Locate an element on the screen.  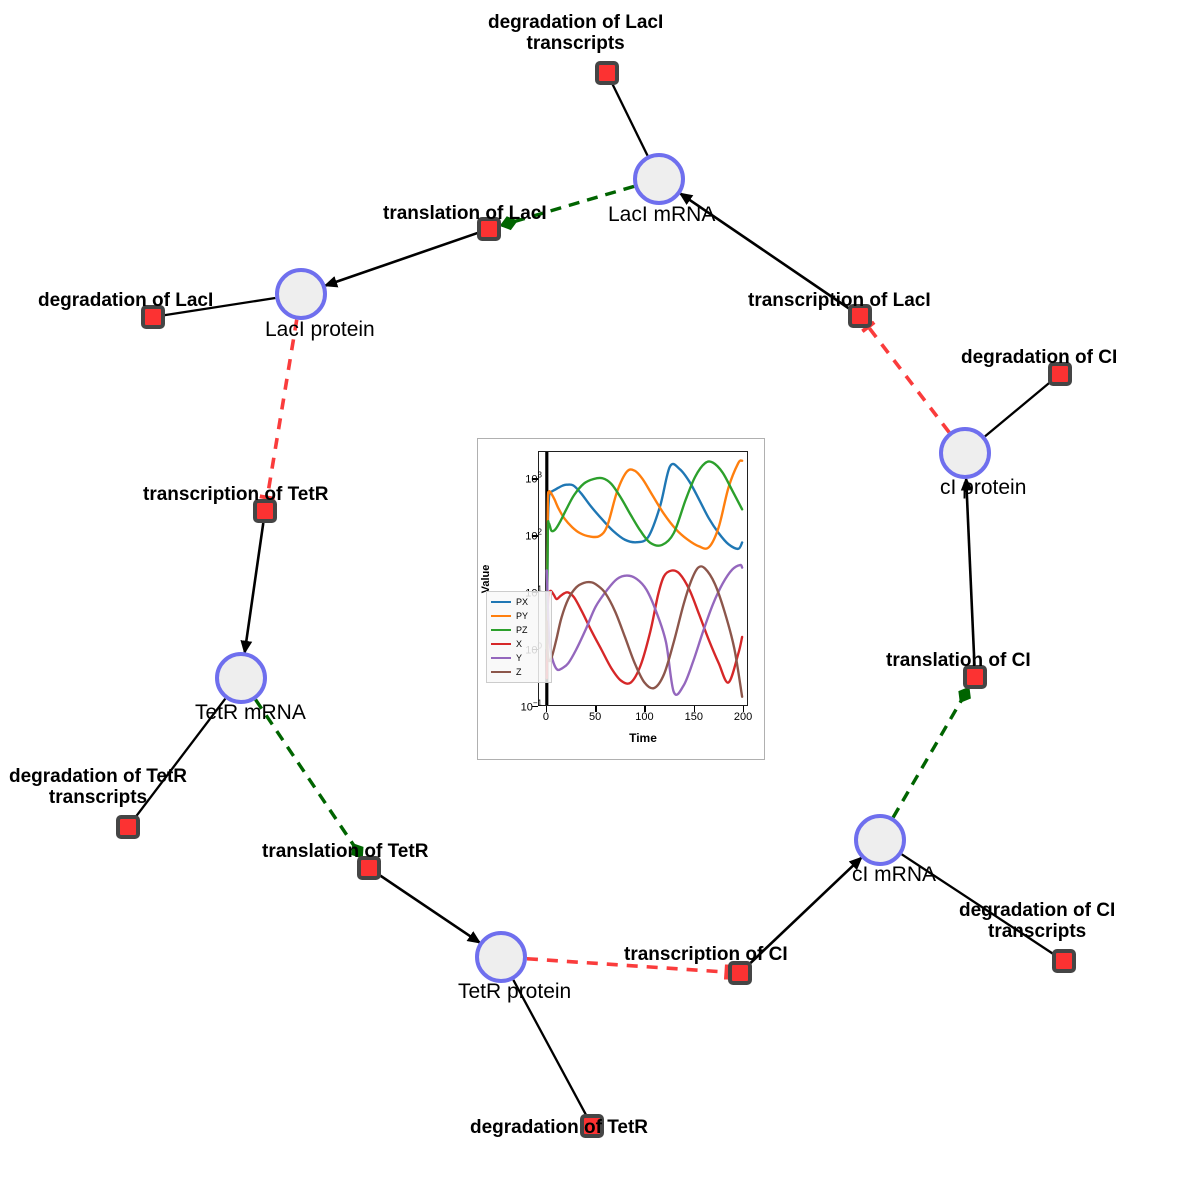
chart-y-axis-label: Value is located at coordinates (486, 579).